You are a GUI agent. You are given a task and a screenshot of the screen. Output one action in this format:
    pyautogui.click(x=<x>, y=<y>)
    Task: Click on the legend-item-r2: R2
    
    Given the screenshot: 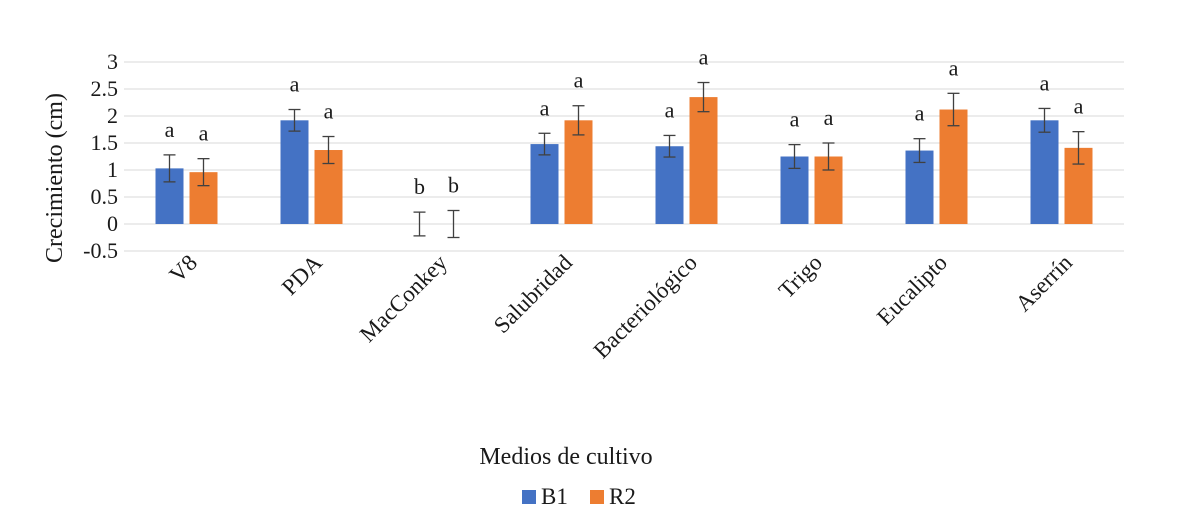 What is the action you would take?
    pyautogui.click(x=613, y=496)
    